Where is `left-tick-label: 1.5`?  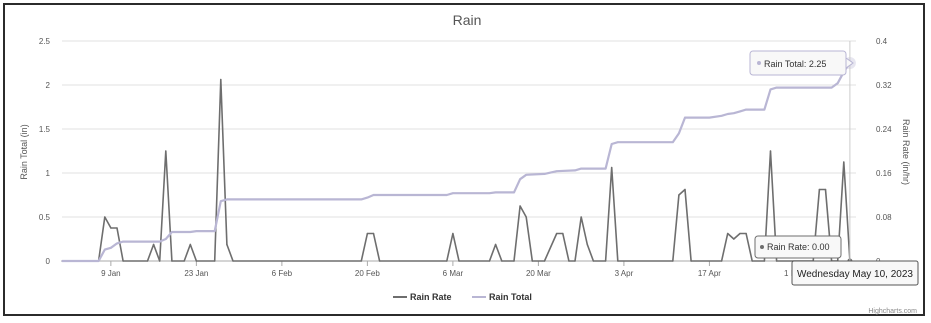 left-tick-label: 1.5 is located at coordinates (45, 129).